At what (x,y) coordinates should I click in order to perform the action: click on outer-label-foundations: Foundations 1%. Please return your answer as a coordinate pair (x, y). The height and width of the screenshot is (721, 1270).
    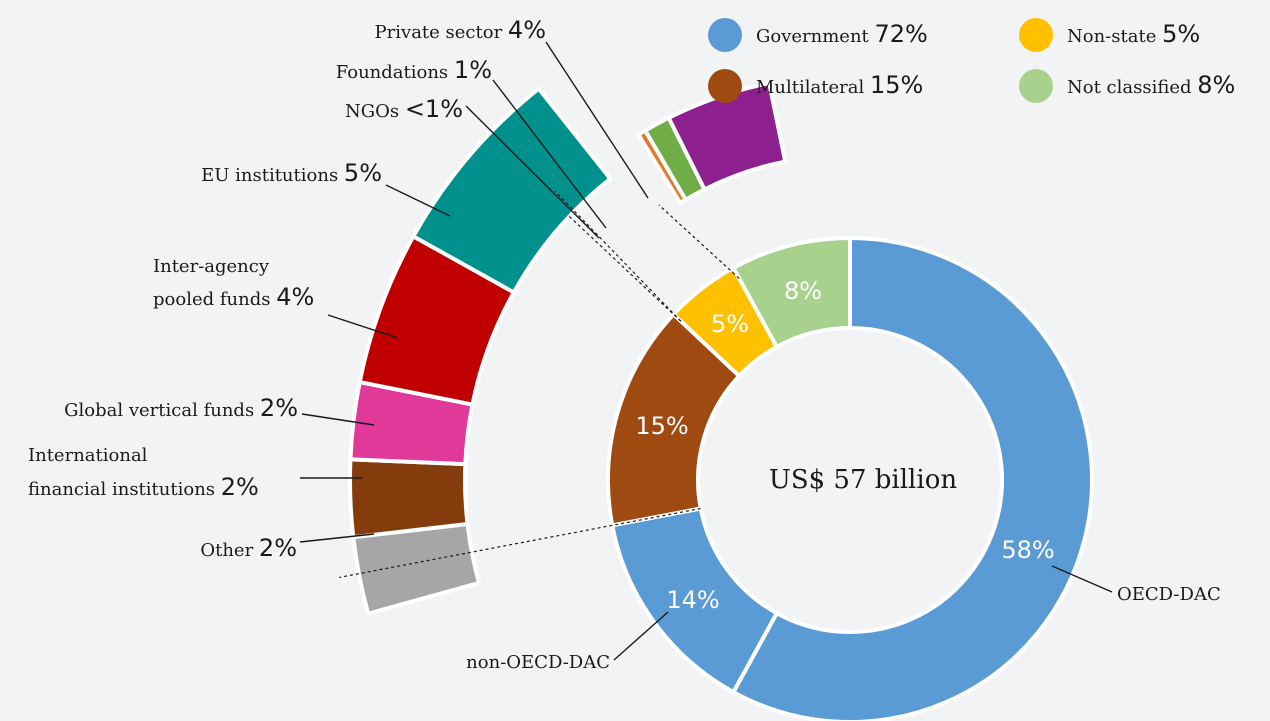
    Looking at the image, I should click on (414, 70).